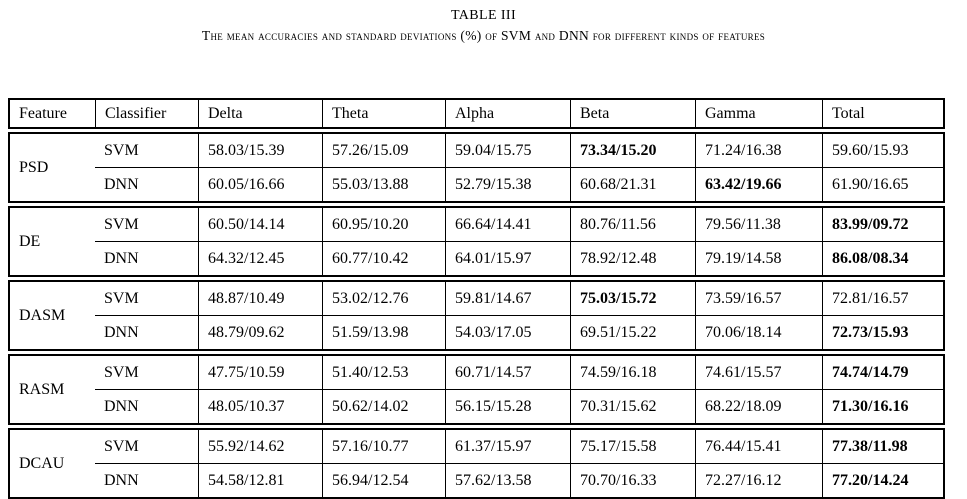 Image resolution: width=967 pixels, height=499 pixels. What do you see at coordinates (758, 224) in the screenshot?
I see `table-cell: 79.56/11.38` at bounding box center [758, 224].